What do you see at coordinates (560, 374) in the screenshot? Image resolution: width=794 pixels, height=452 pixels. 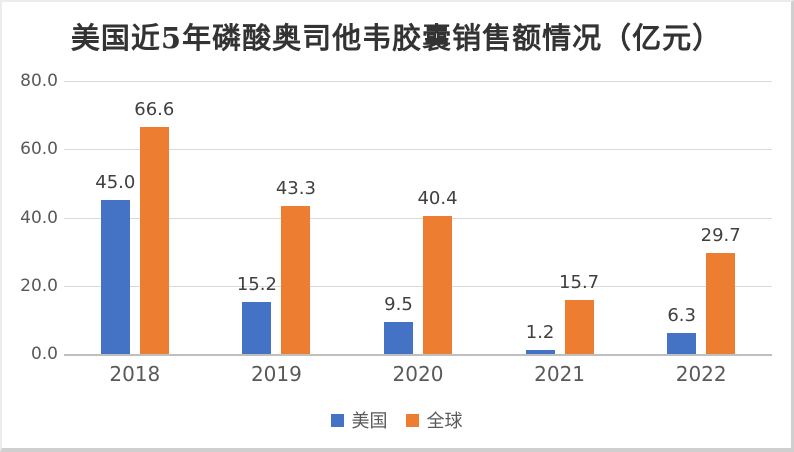 I see `x-category-label: 2021` at bounding box center [560, 374].